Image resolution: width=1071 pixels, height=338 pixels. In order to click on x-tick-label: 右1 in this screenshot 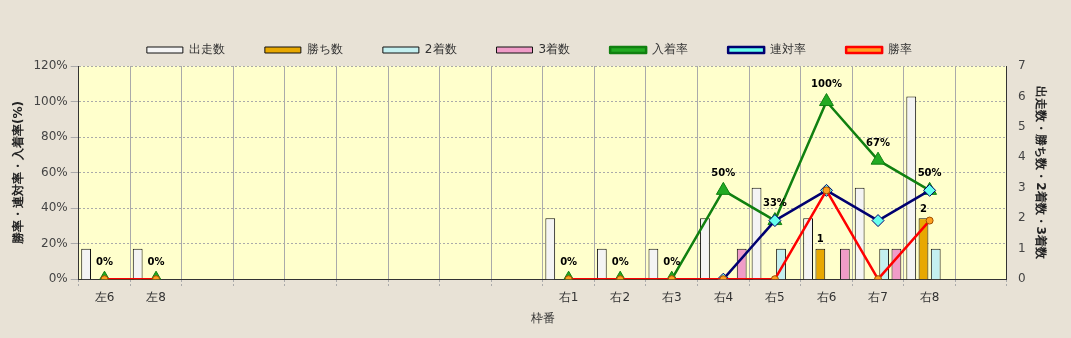, I will do `click(568, 296)`.